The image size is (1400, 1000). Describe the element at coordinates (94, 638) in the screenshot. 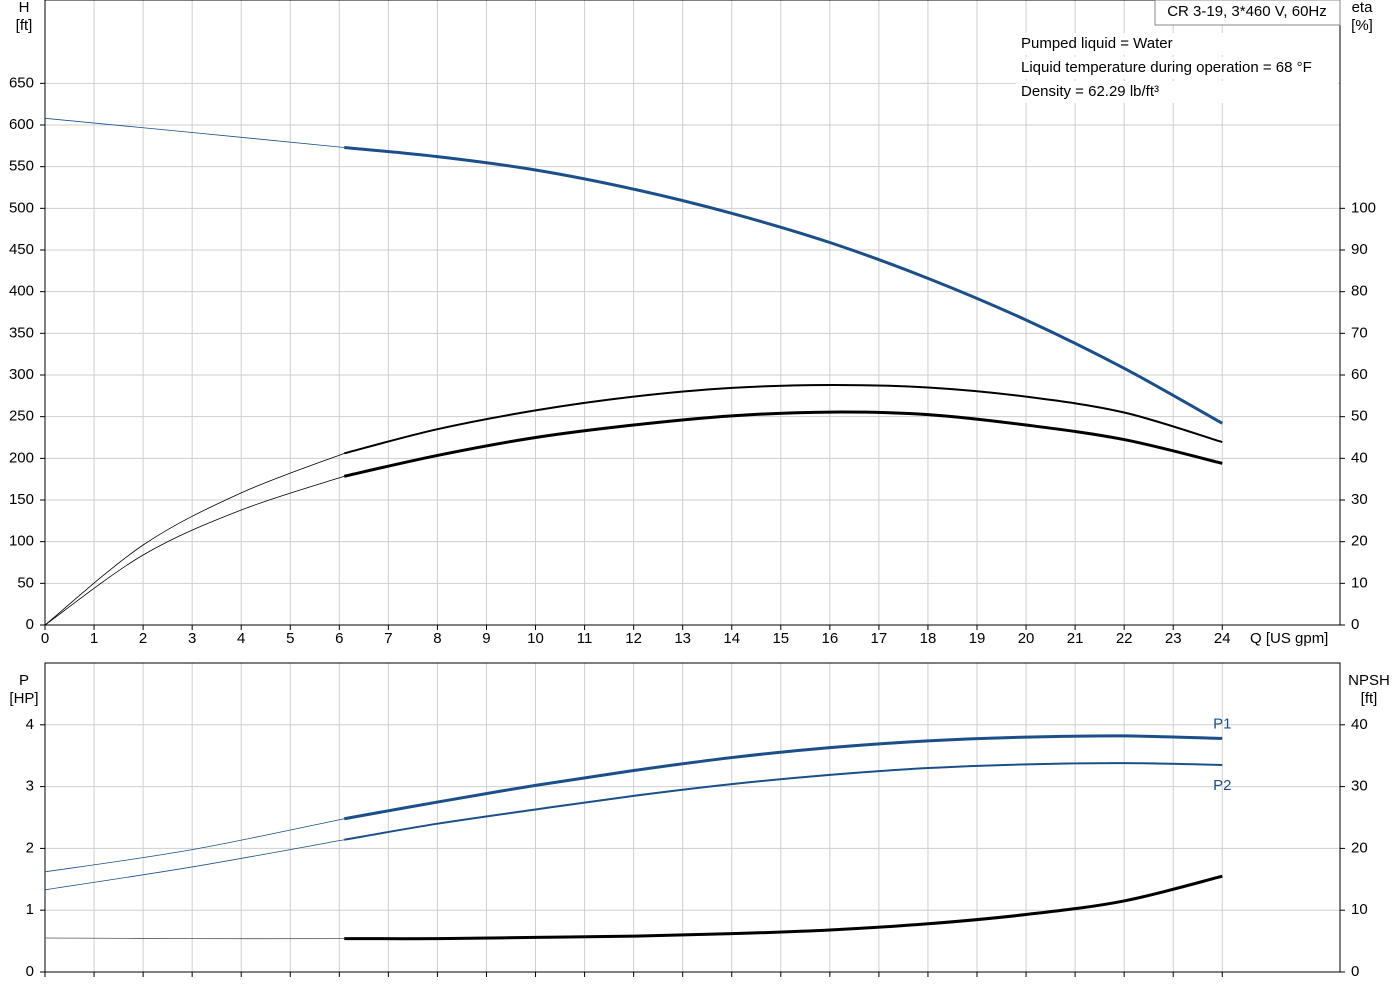

I see `x-tick-label: 1` at that location.